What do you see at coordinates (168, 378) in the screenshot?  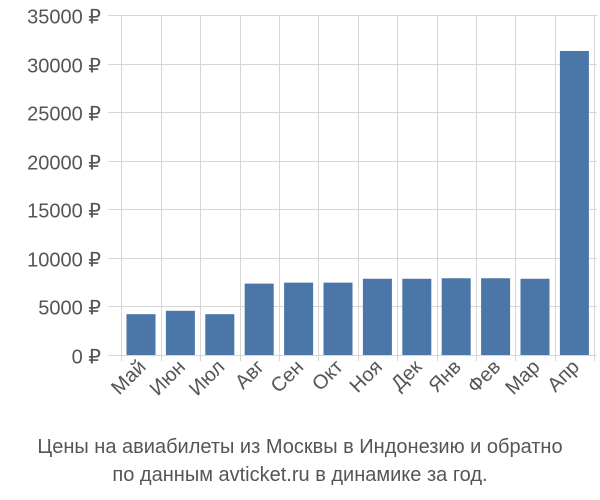 I see `x-tick-label: Июн` at bounding box center [168, 378].